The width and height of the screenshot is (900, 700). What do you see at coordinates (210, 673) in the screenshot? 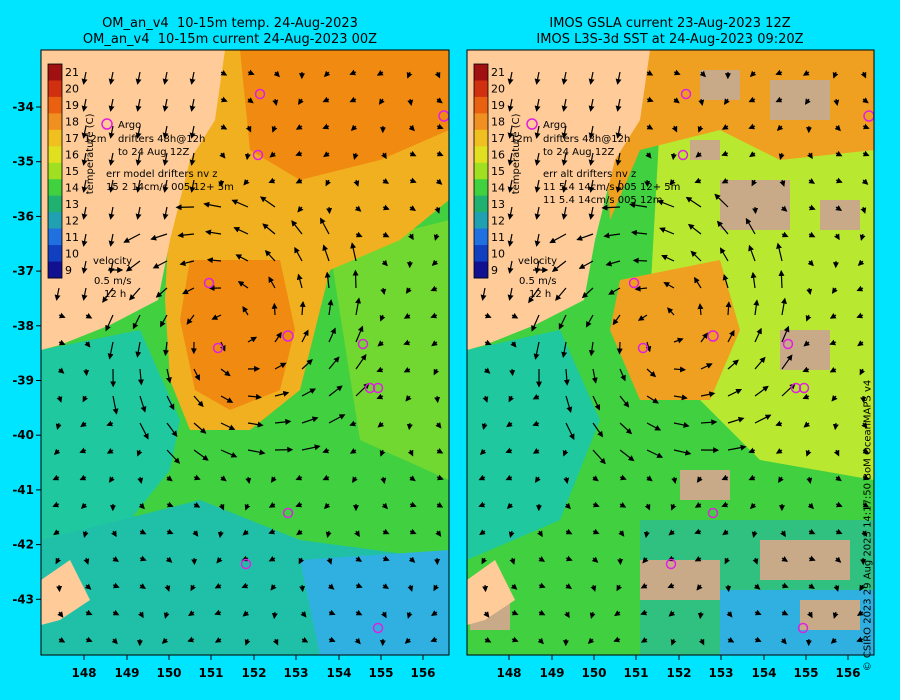
I see `longitude-tick-label: 151` at bounding box center [210, 673].